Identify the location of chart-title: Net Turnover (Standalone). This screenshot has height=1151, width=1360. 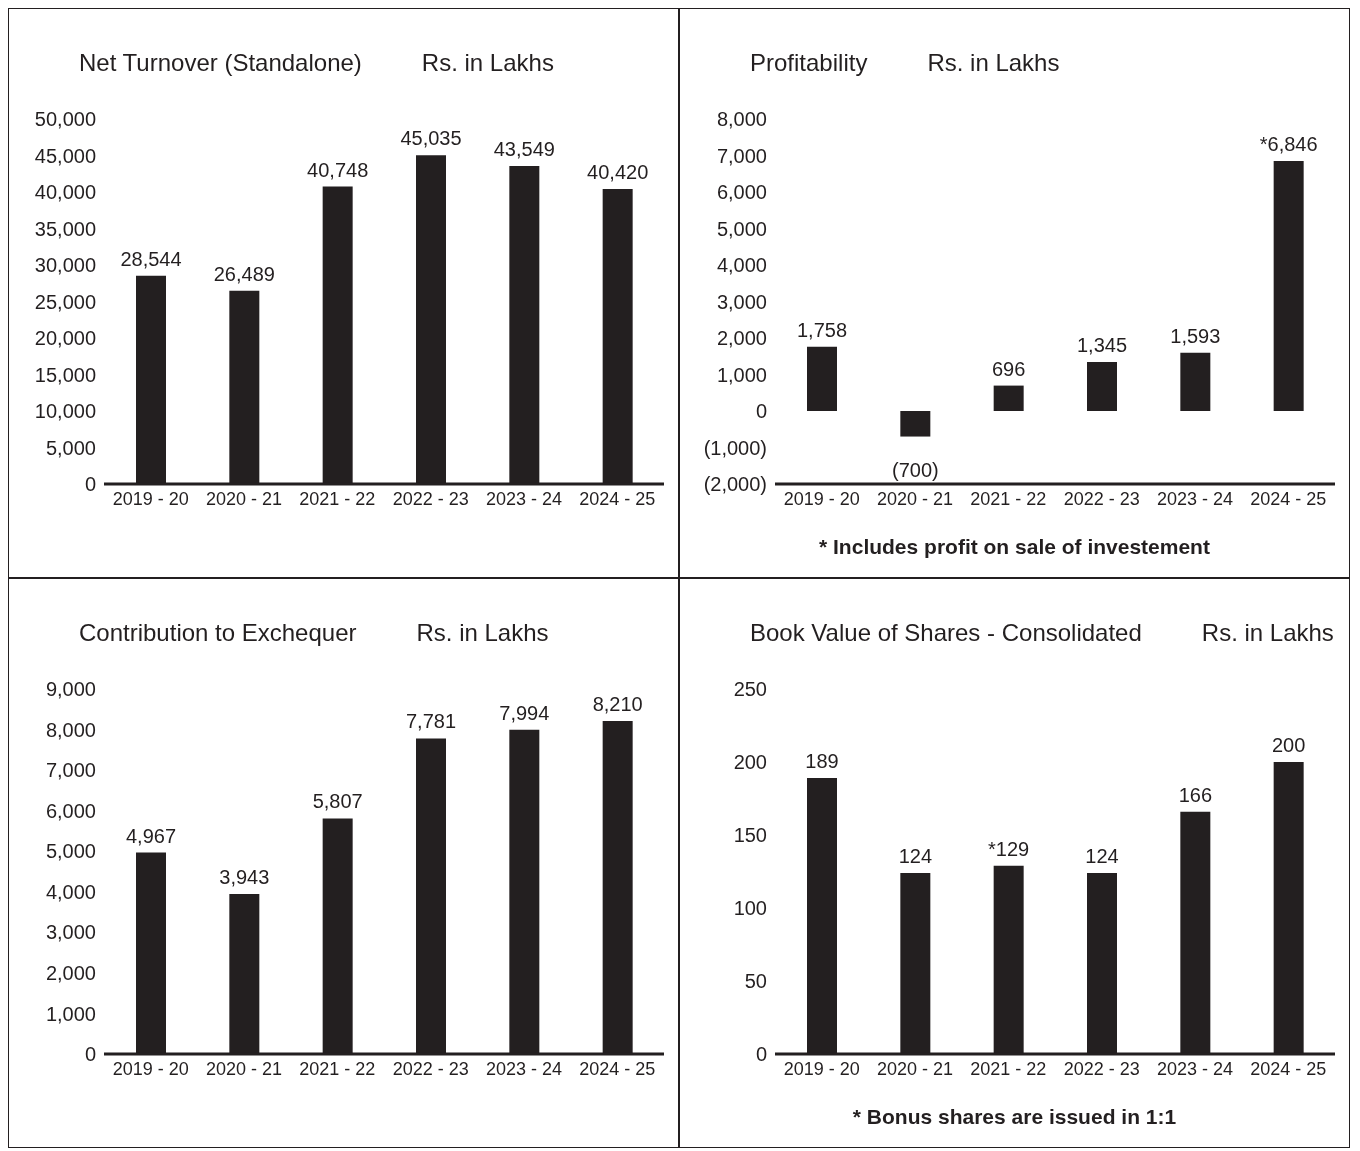
(220, 63).